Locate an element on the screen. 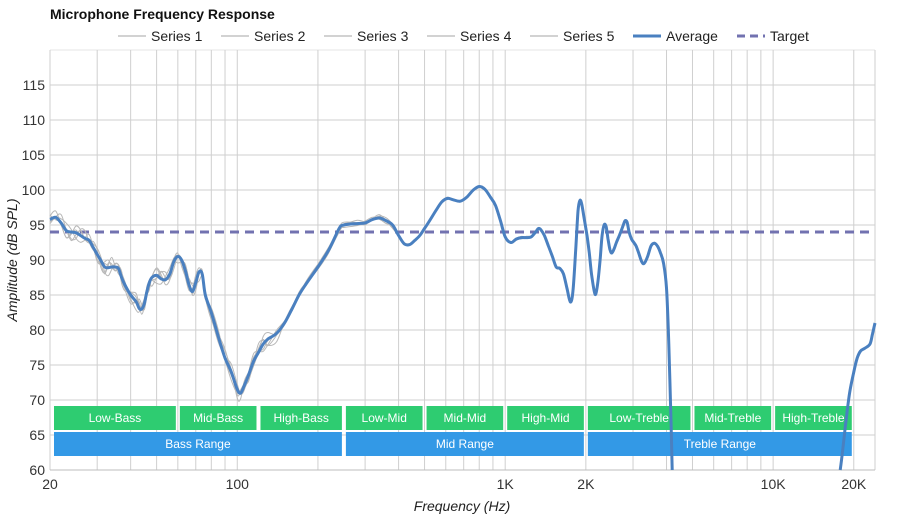 Image resolution: width=900 pixels, height=520 pixels. legend-label: Series 5 is located at coordinates (589, 36).